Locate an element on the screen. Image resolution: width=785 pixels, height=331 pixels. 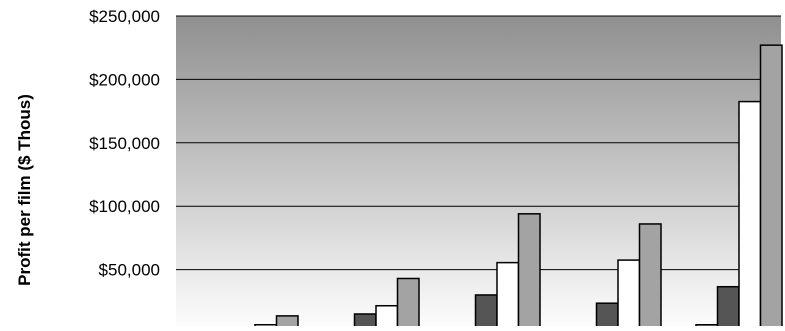
y-tick-label: $50,000 is located at coordinates (129, 270).